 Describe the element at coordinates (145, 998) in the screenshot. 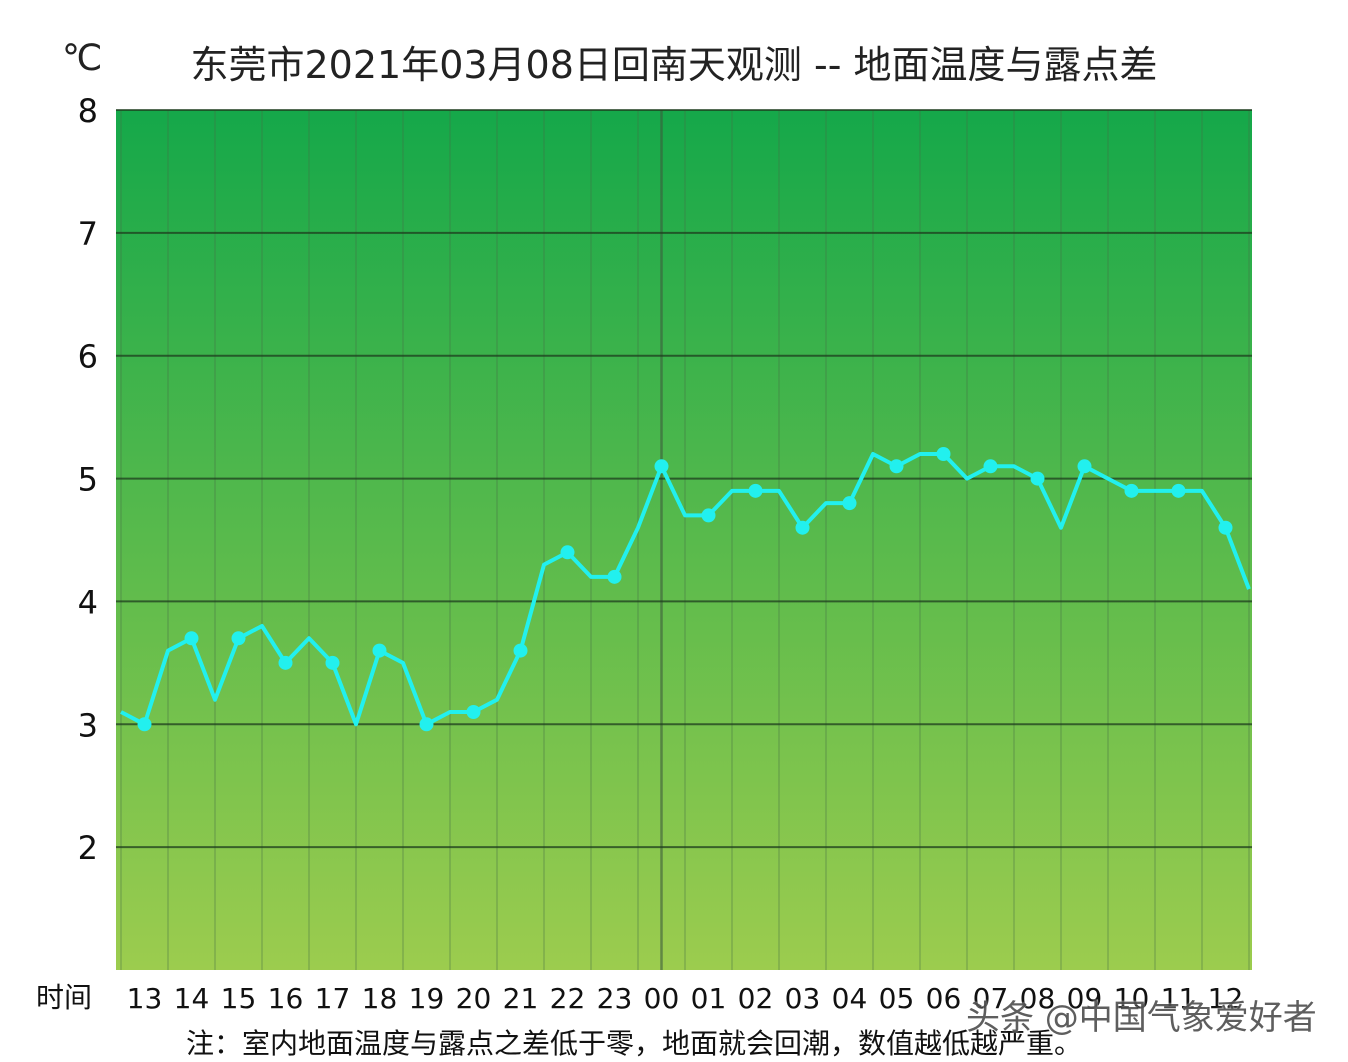

I see `x-tick-label: 13` at that location.